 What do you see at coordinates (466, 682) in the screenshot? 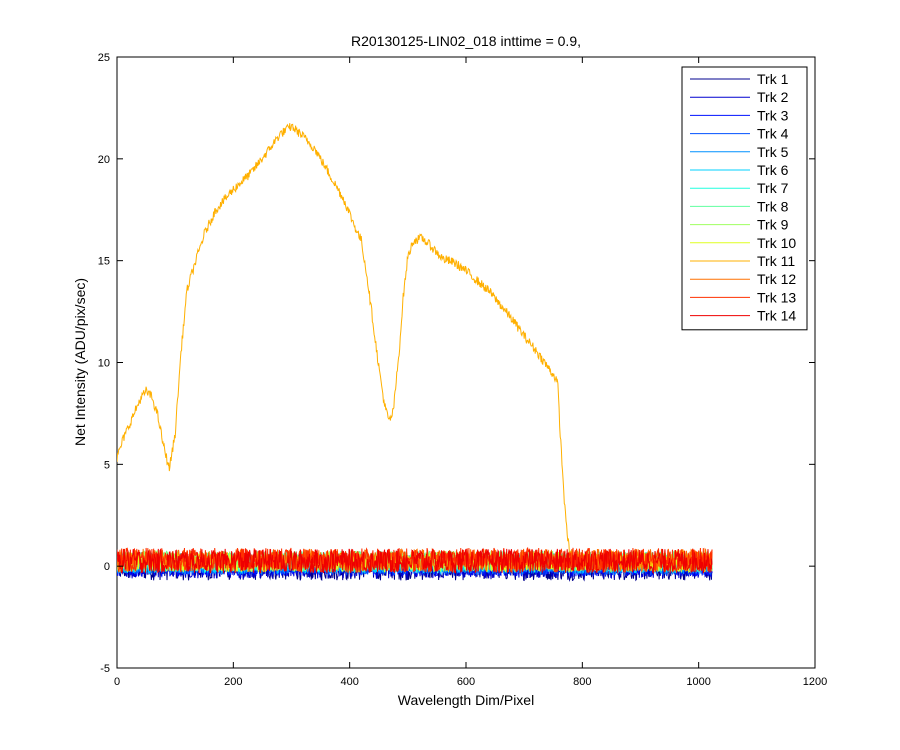
I see `x-tick-label: 600` at bounding box center [466, 682].